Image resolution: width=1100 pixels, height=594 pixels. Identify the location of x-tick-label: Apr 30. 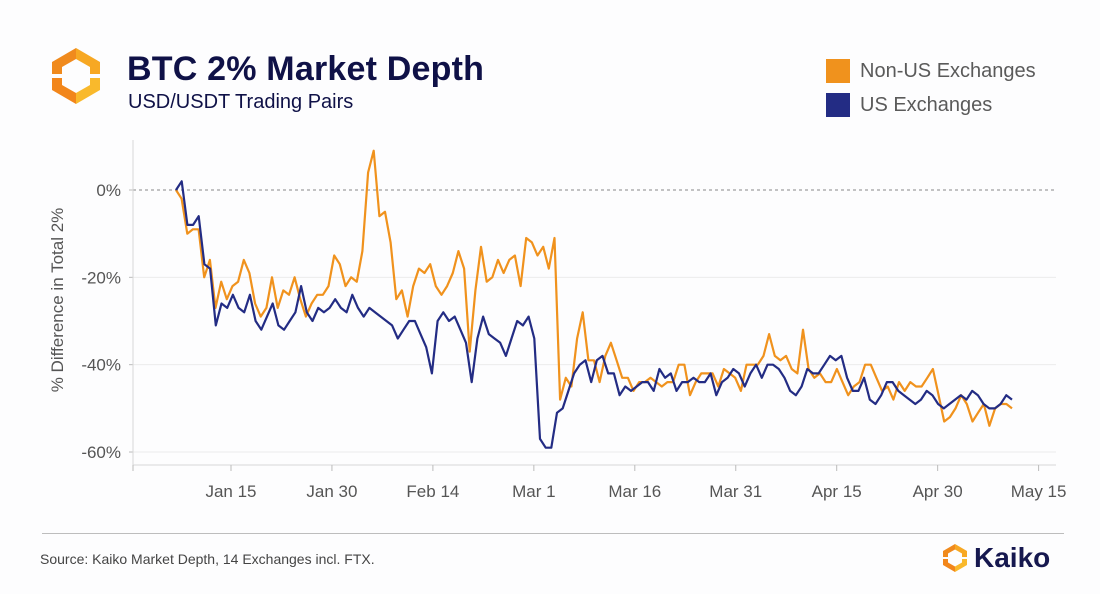
(938, 491).